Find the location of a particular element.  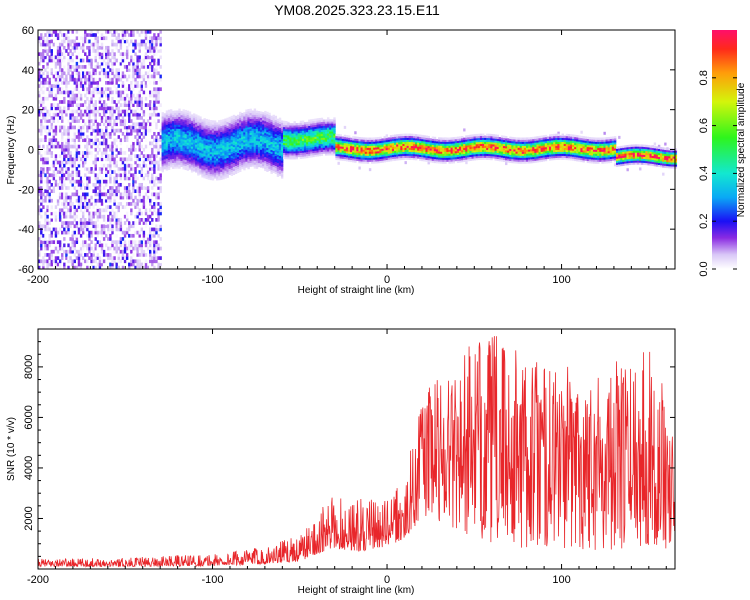

spectrogram-cell-1930 is located at coordinates (135, 232).